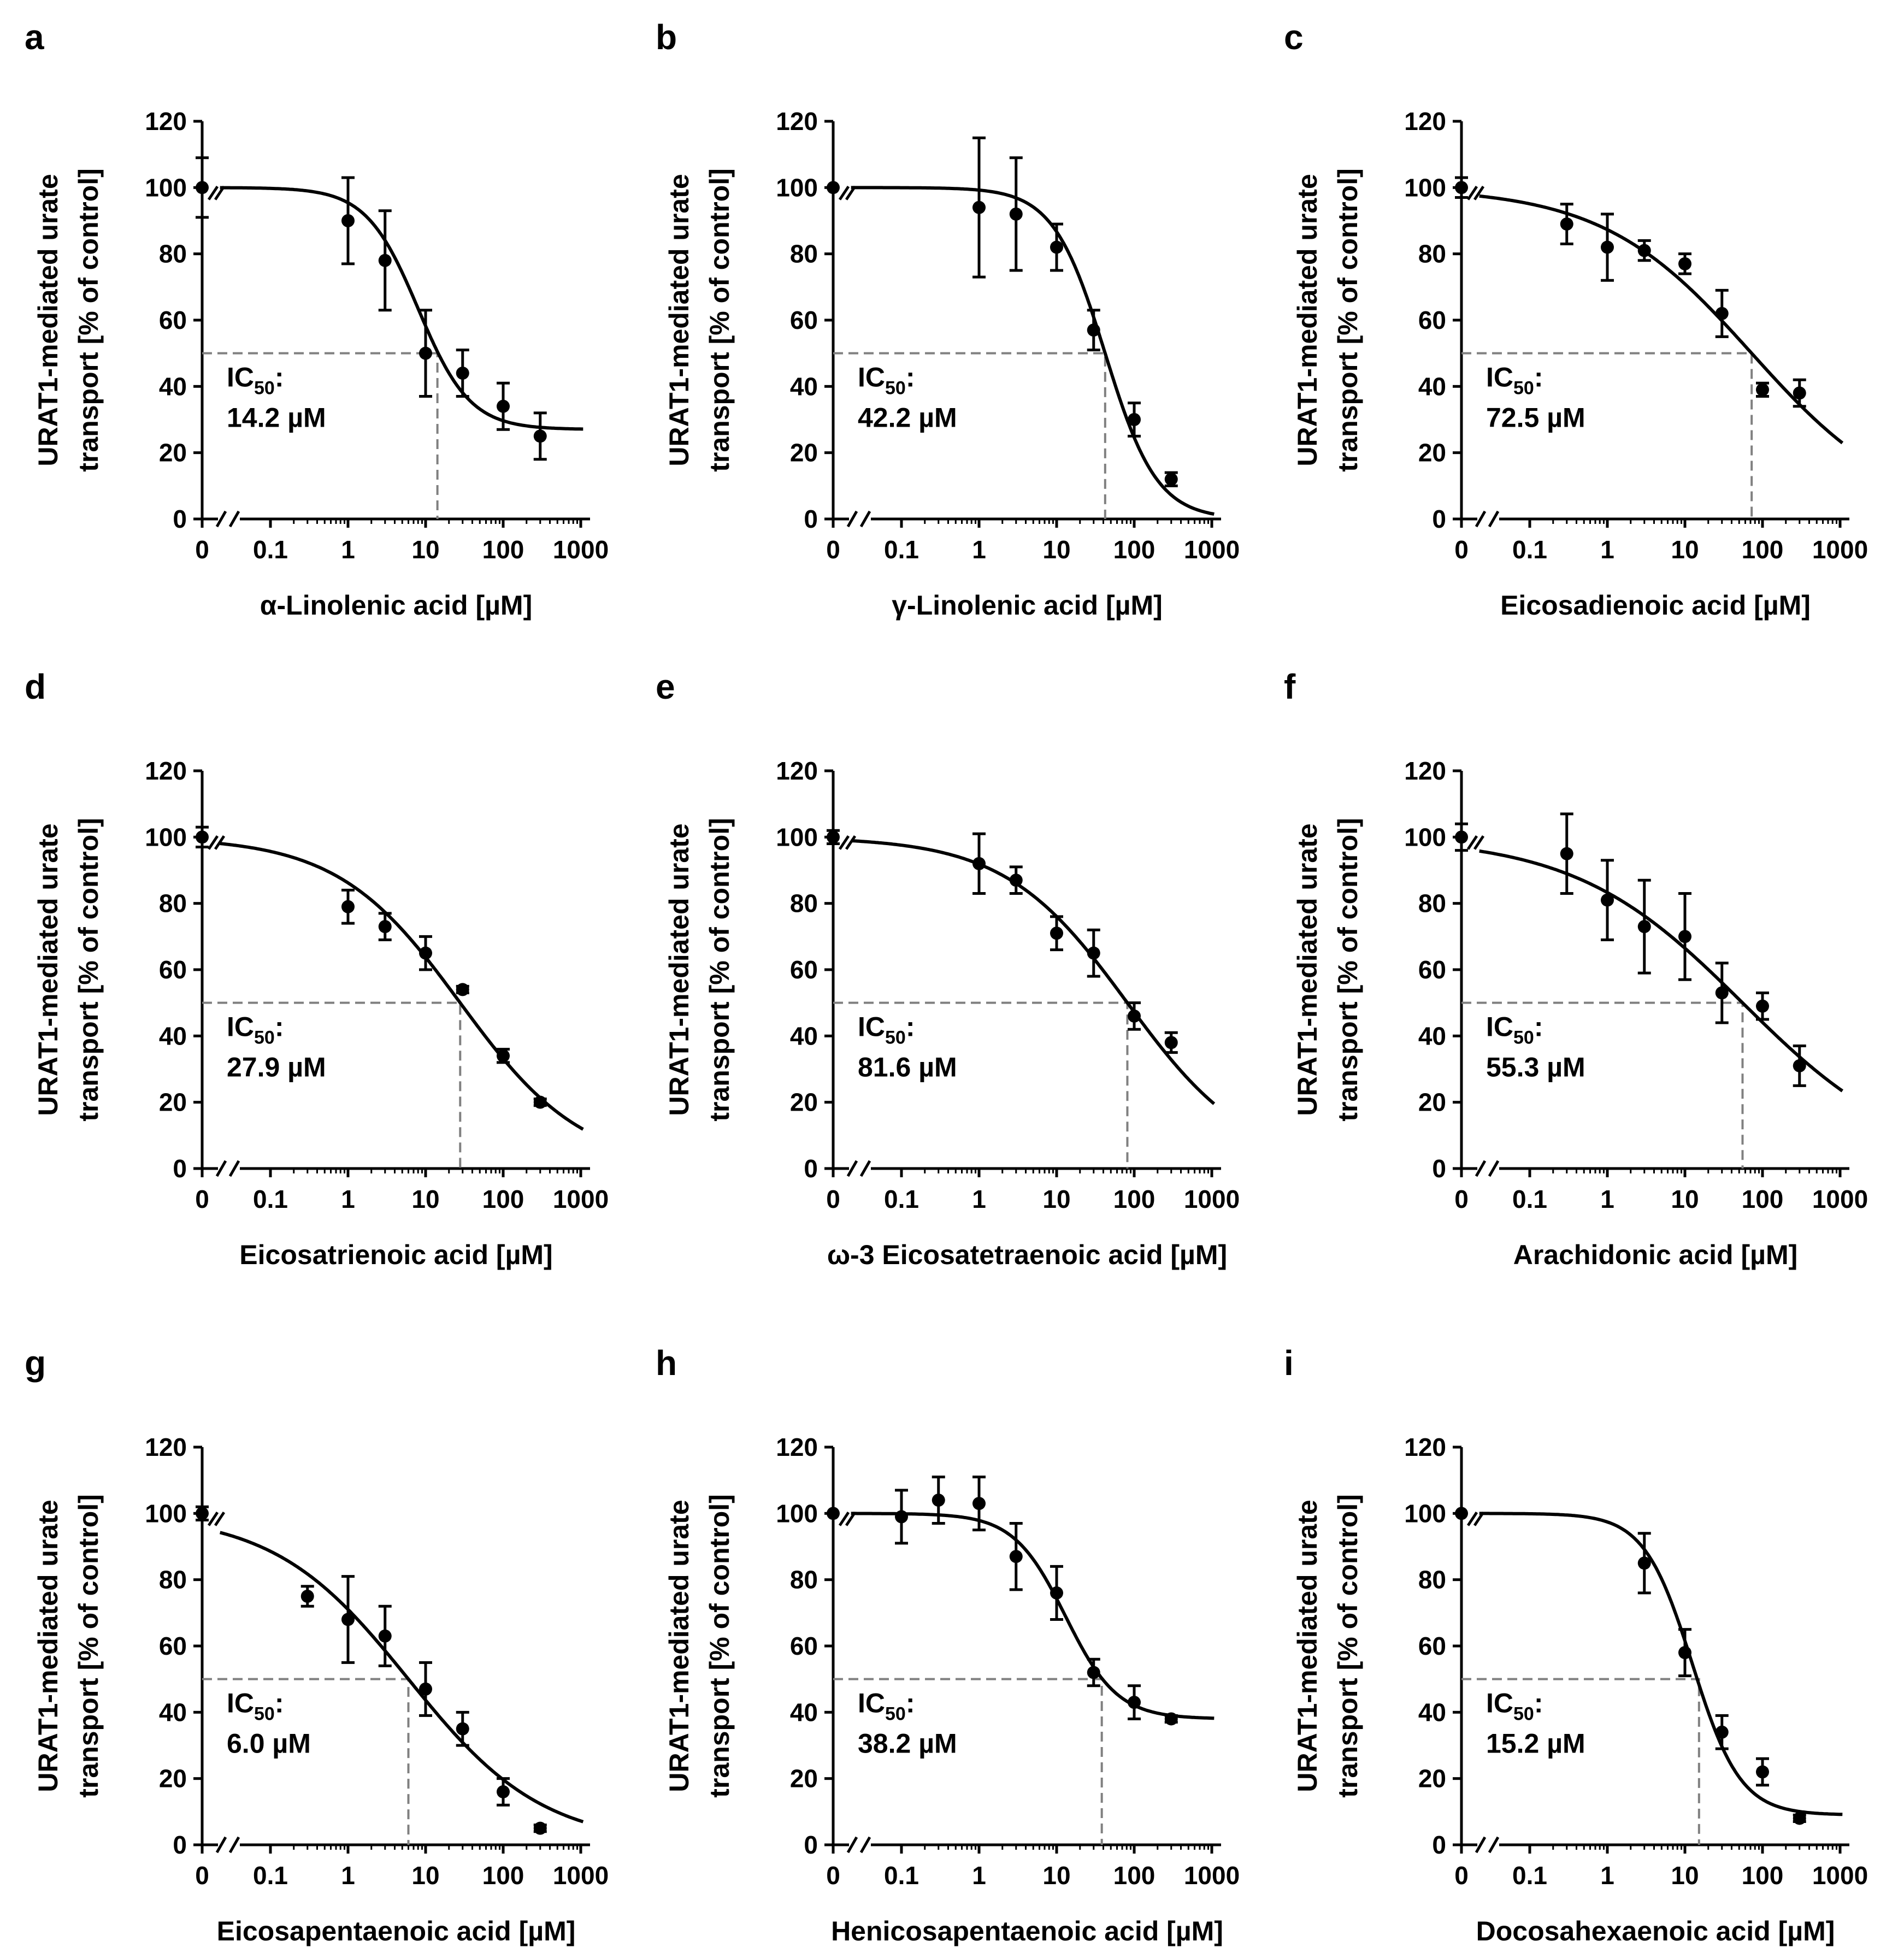  What do you see at coordinates (276, 417) in the screenshot?
I see `ic50-value: 14.2 µM` at bounding box center [276, 417].